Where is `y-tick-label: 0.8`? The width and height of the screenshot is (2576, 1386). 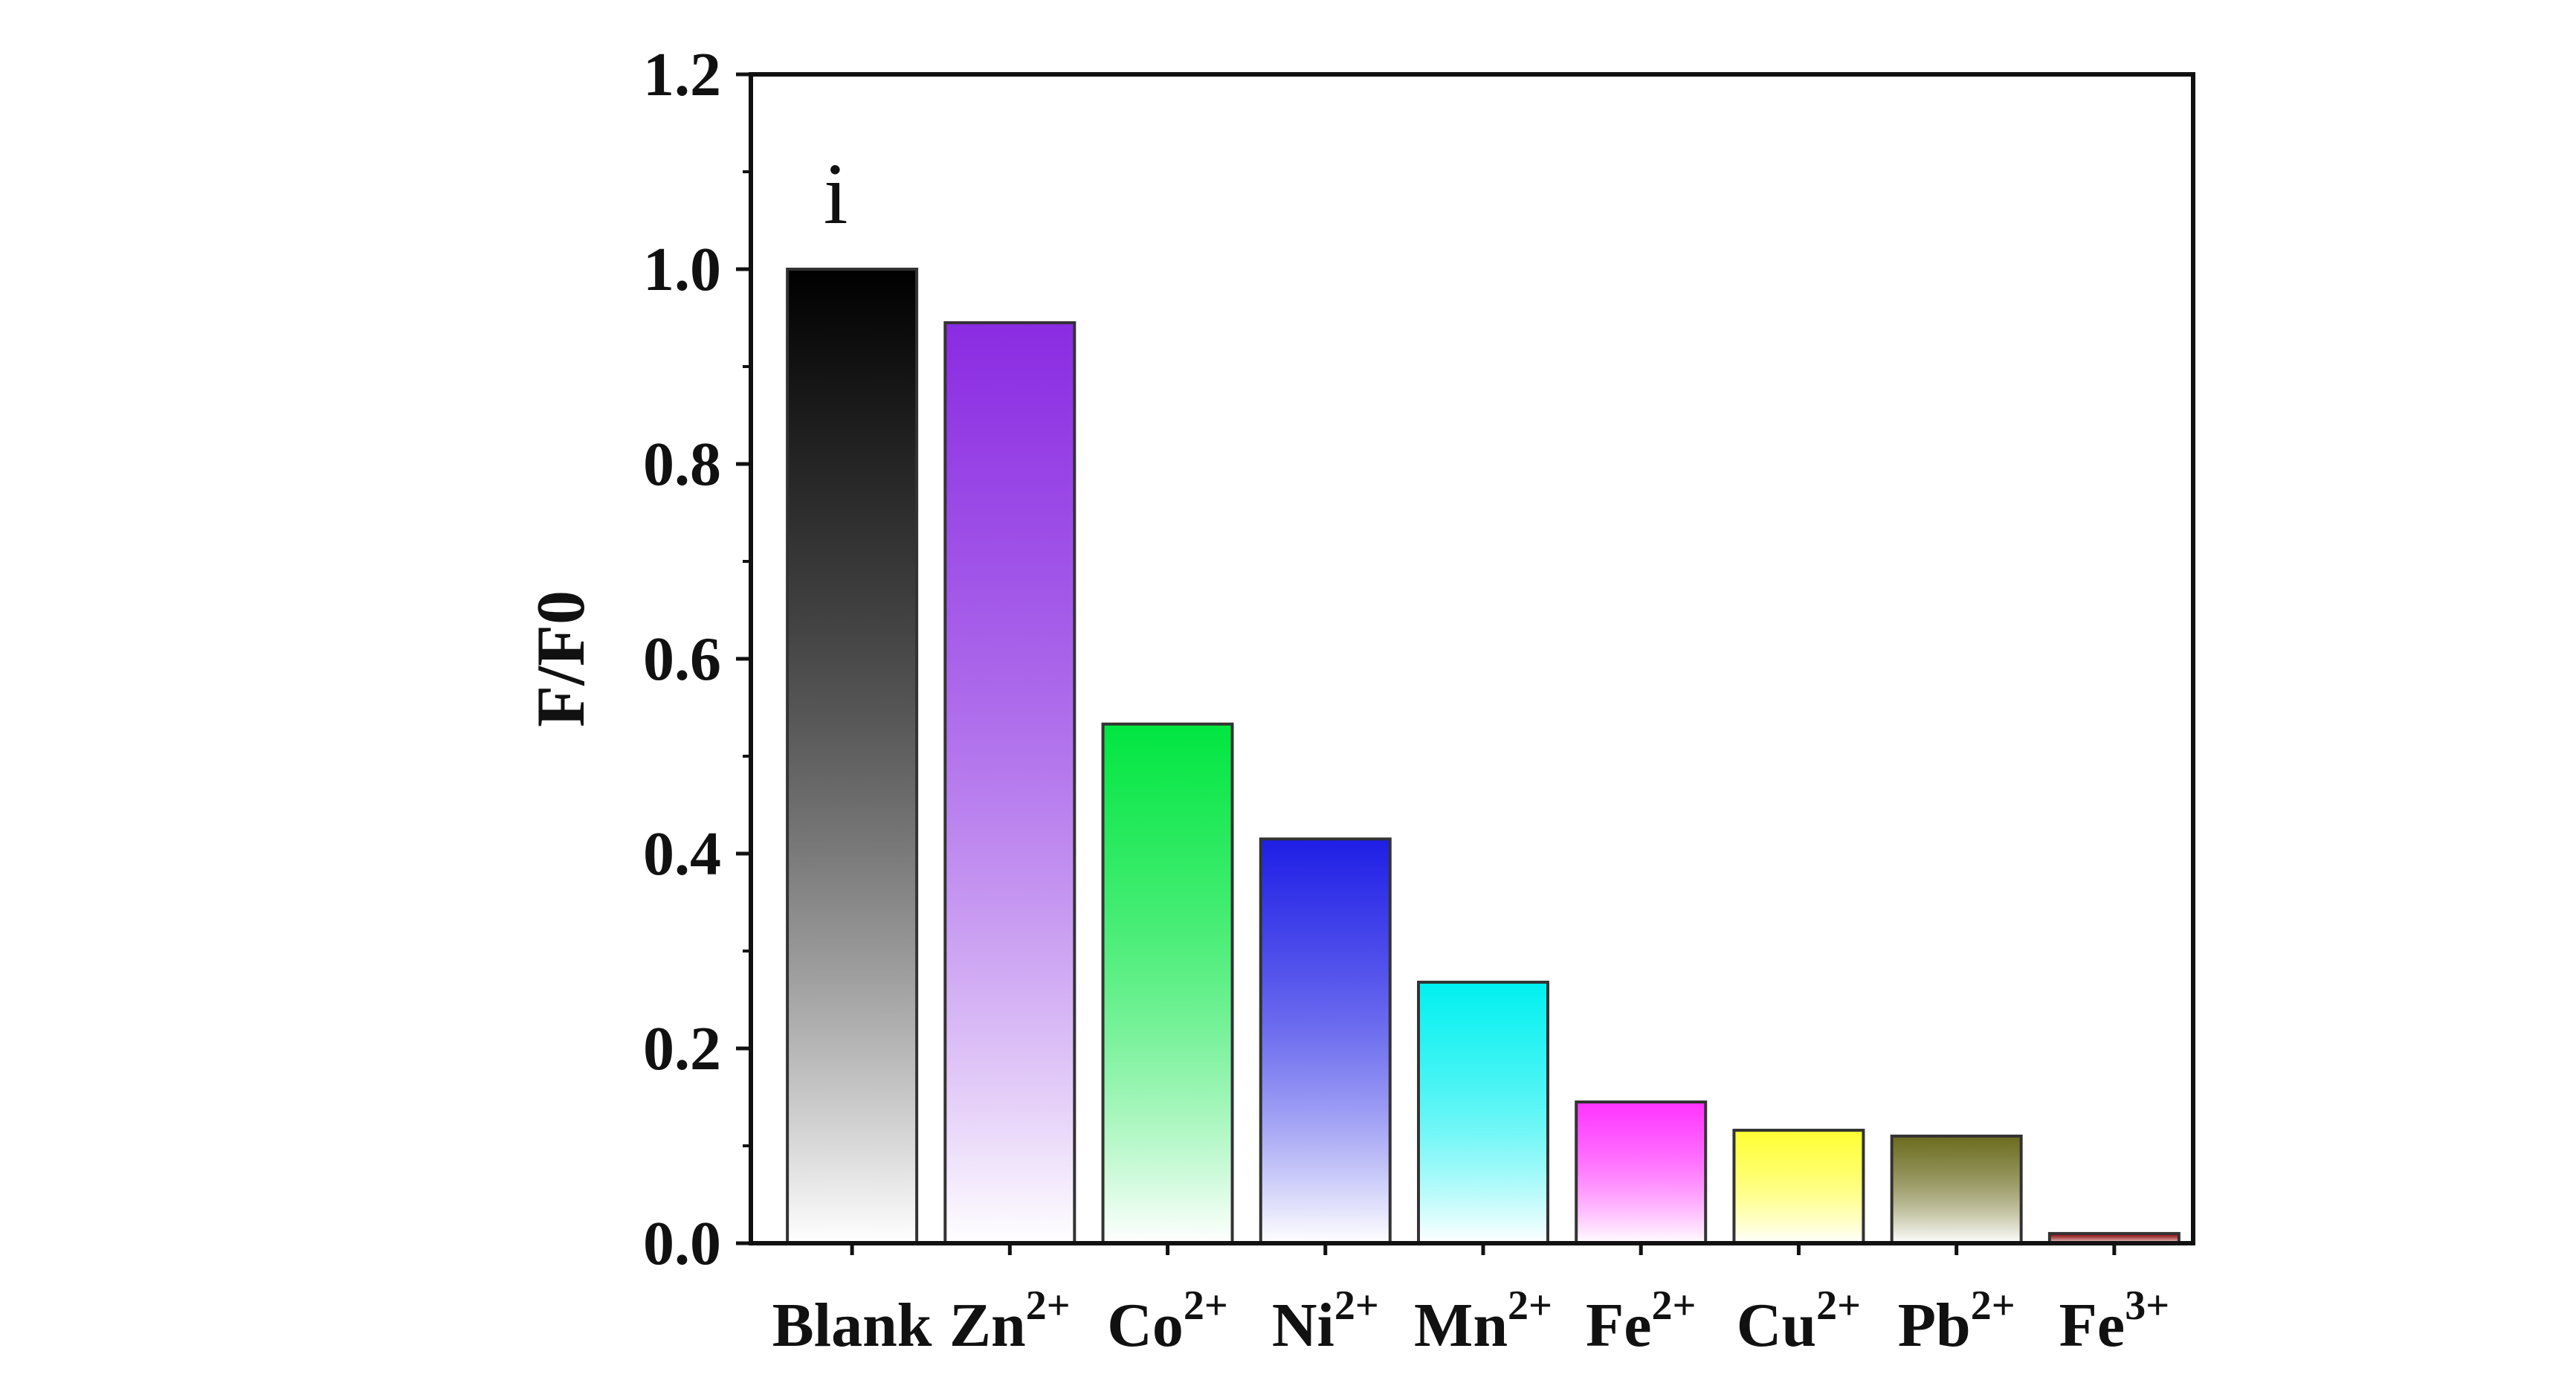 y-tick-label: 0.8 is located at coordinates (682, 464).